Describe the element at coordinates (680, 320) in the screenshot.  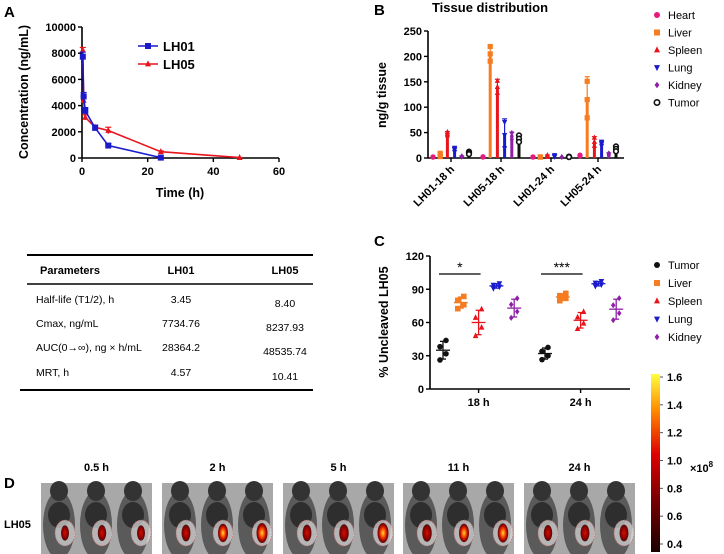
I see `legend-label: Lung` at that location.